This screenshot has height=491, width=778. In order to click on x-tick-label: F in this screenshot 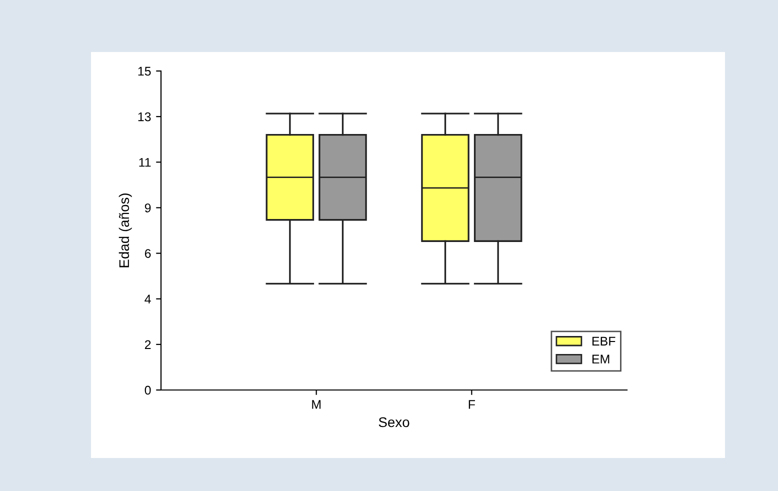, I will do `click(471, 404)`.